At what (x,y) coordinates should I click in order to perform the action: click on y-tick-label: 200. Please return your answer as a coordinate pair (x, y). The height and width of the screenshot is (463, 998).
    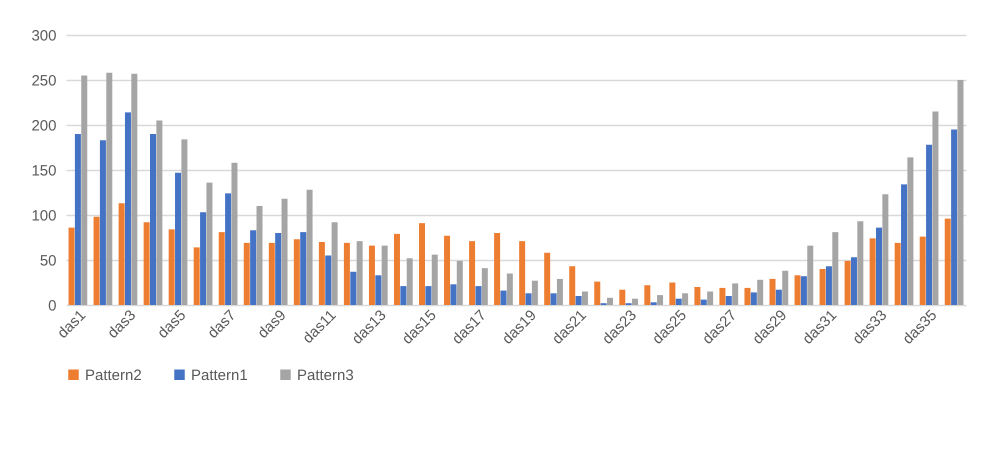
    Looking at the image, I should click on (43, 126).